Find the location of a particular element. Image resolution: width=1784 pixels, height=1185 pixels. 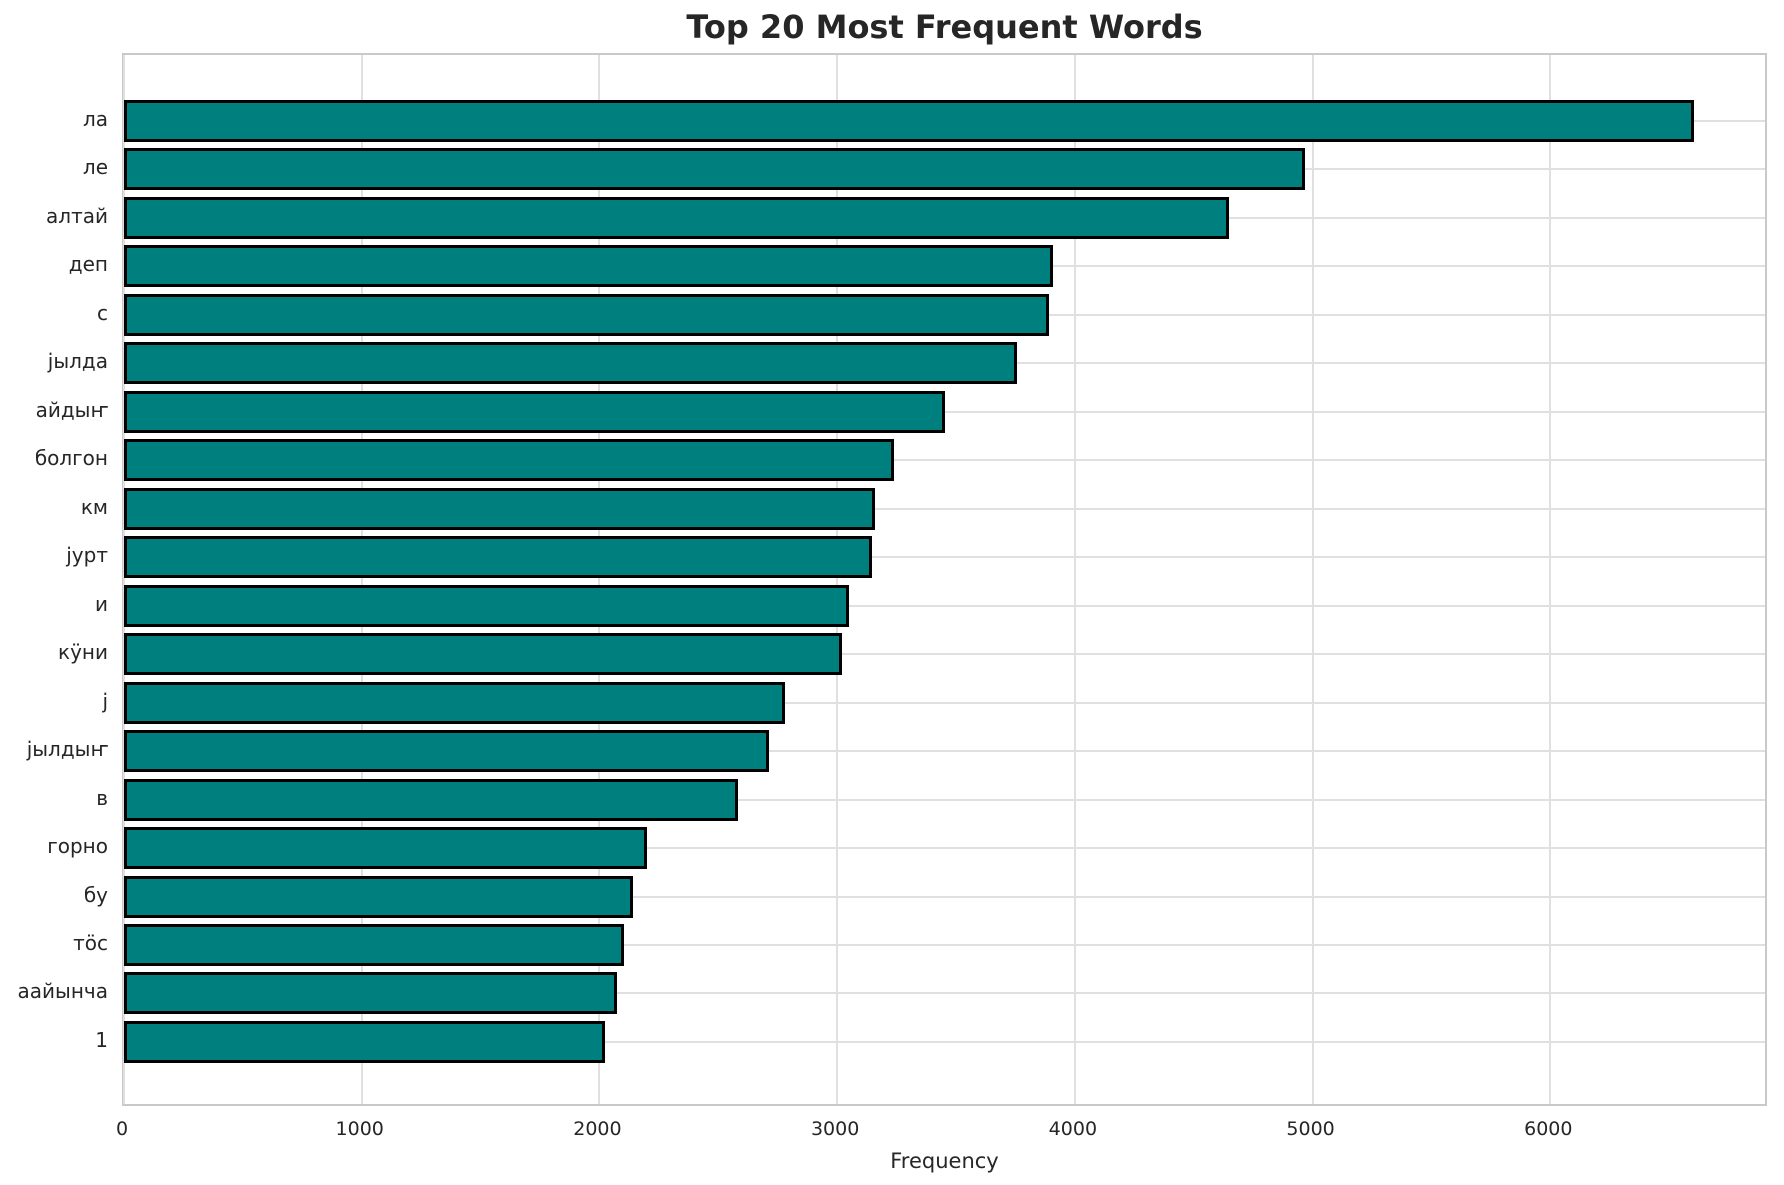

y-tick-label: бу is located at coordinates (95, 894).